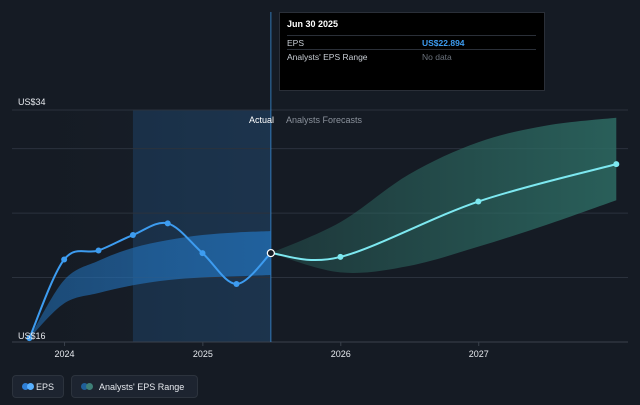  What do you see at coordinates (32, 102) in the screenshot?
I see `y-tick-label-top: US$34` at bounding box center [32, 102].